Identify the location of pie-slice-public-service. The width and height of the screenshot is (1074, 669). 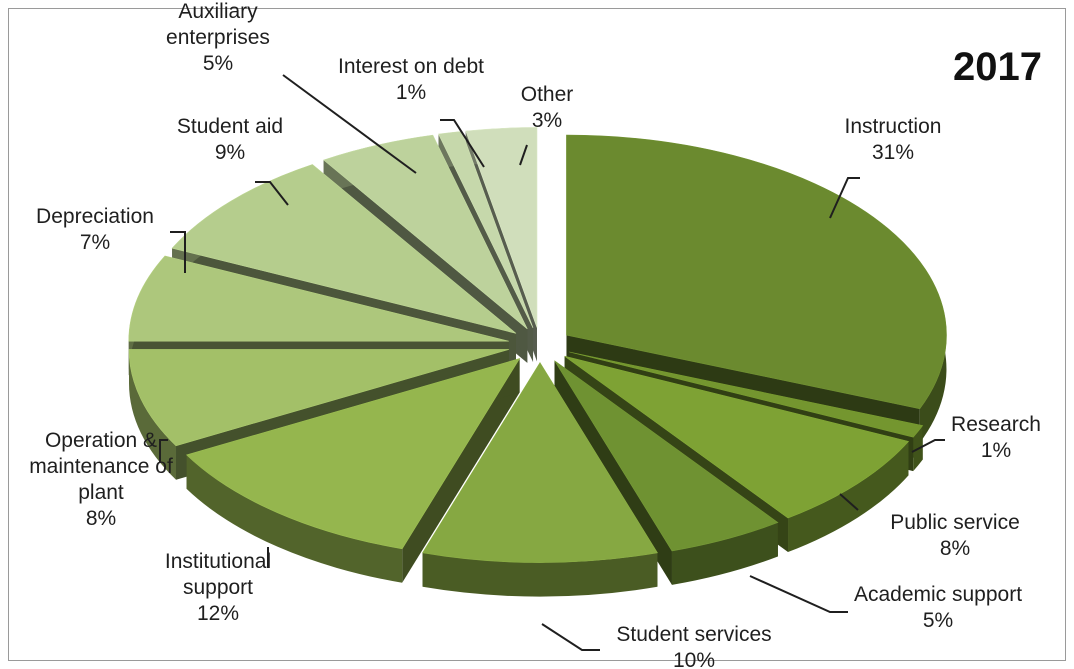
(737, 437).